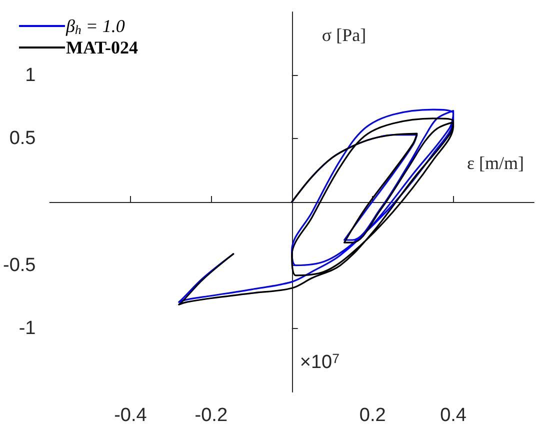 Image resolution: width=536 pixels, height=425 pixels. Describe the element at coordinates (30, 75) in the screenshot. I see `y-tick-label: 1` at that location.